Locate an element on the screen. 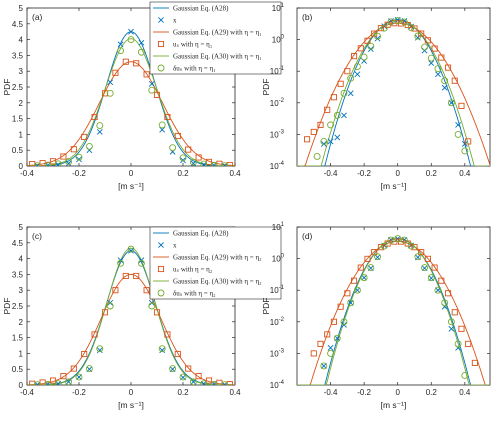 The width and height of the screenshot is (500, 446). legend-entry: δuₛ with η = η₂ is located at coordinates (186, 293).